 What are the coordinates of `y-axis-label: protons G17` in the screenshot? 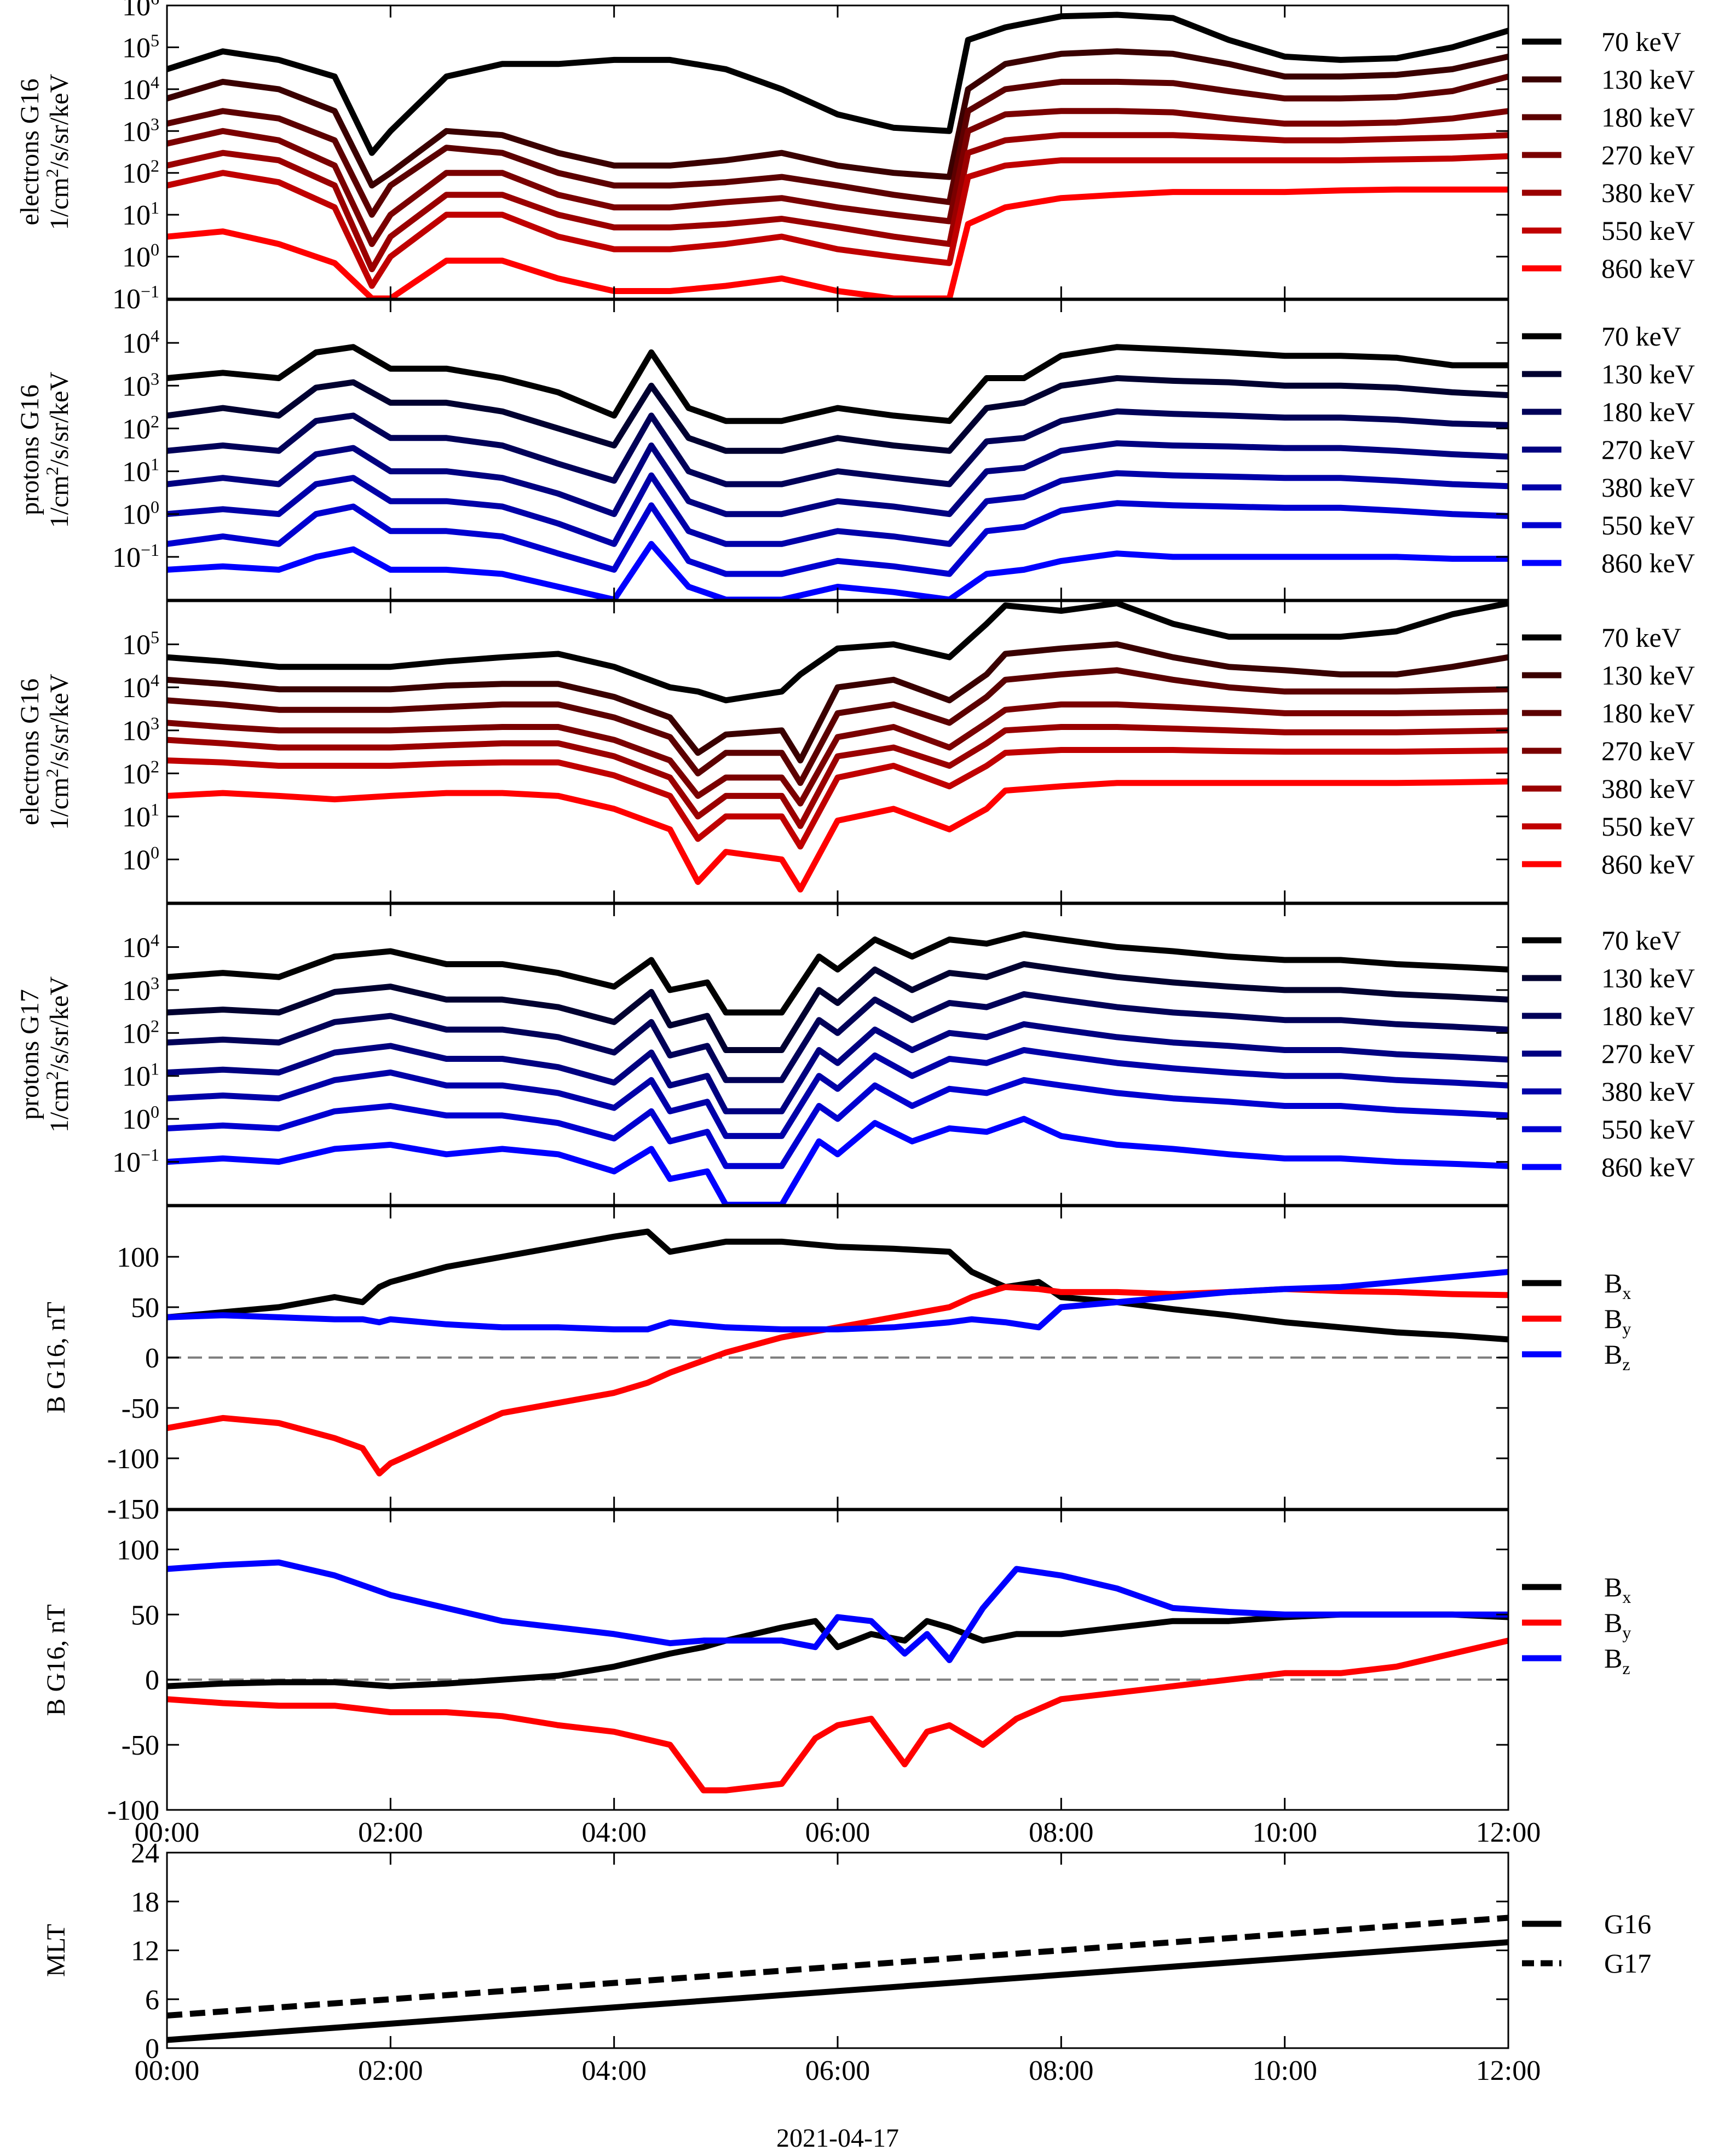 It's located at (29, 1055).